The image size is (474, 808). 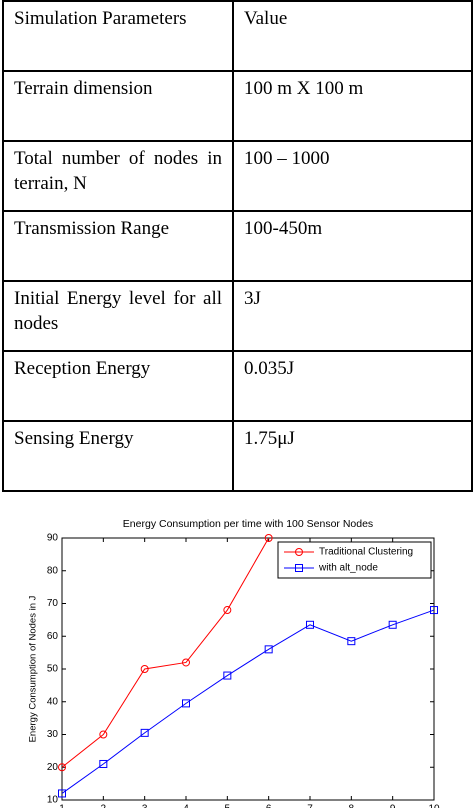 What do you see at coordinates (366, 552) in the screenshot?
I see `legend-label: Traditional Clustering` at bounding box center [366, 552].